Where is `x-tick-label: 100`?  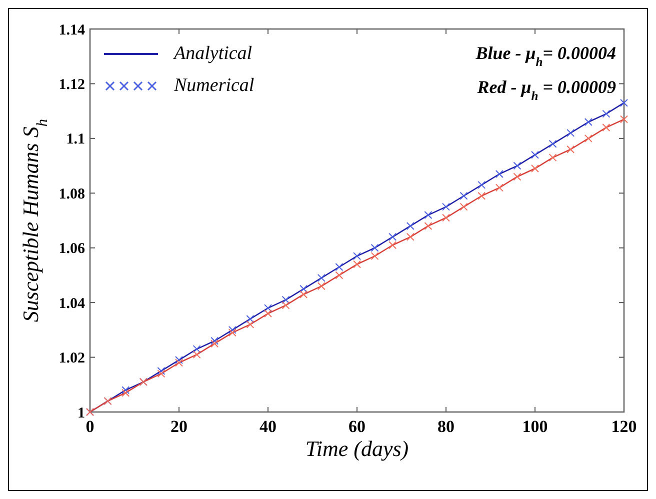 x-tick-label: 100 is located at coordinates (535, 426).